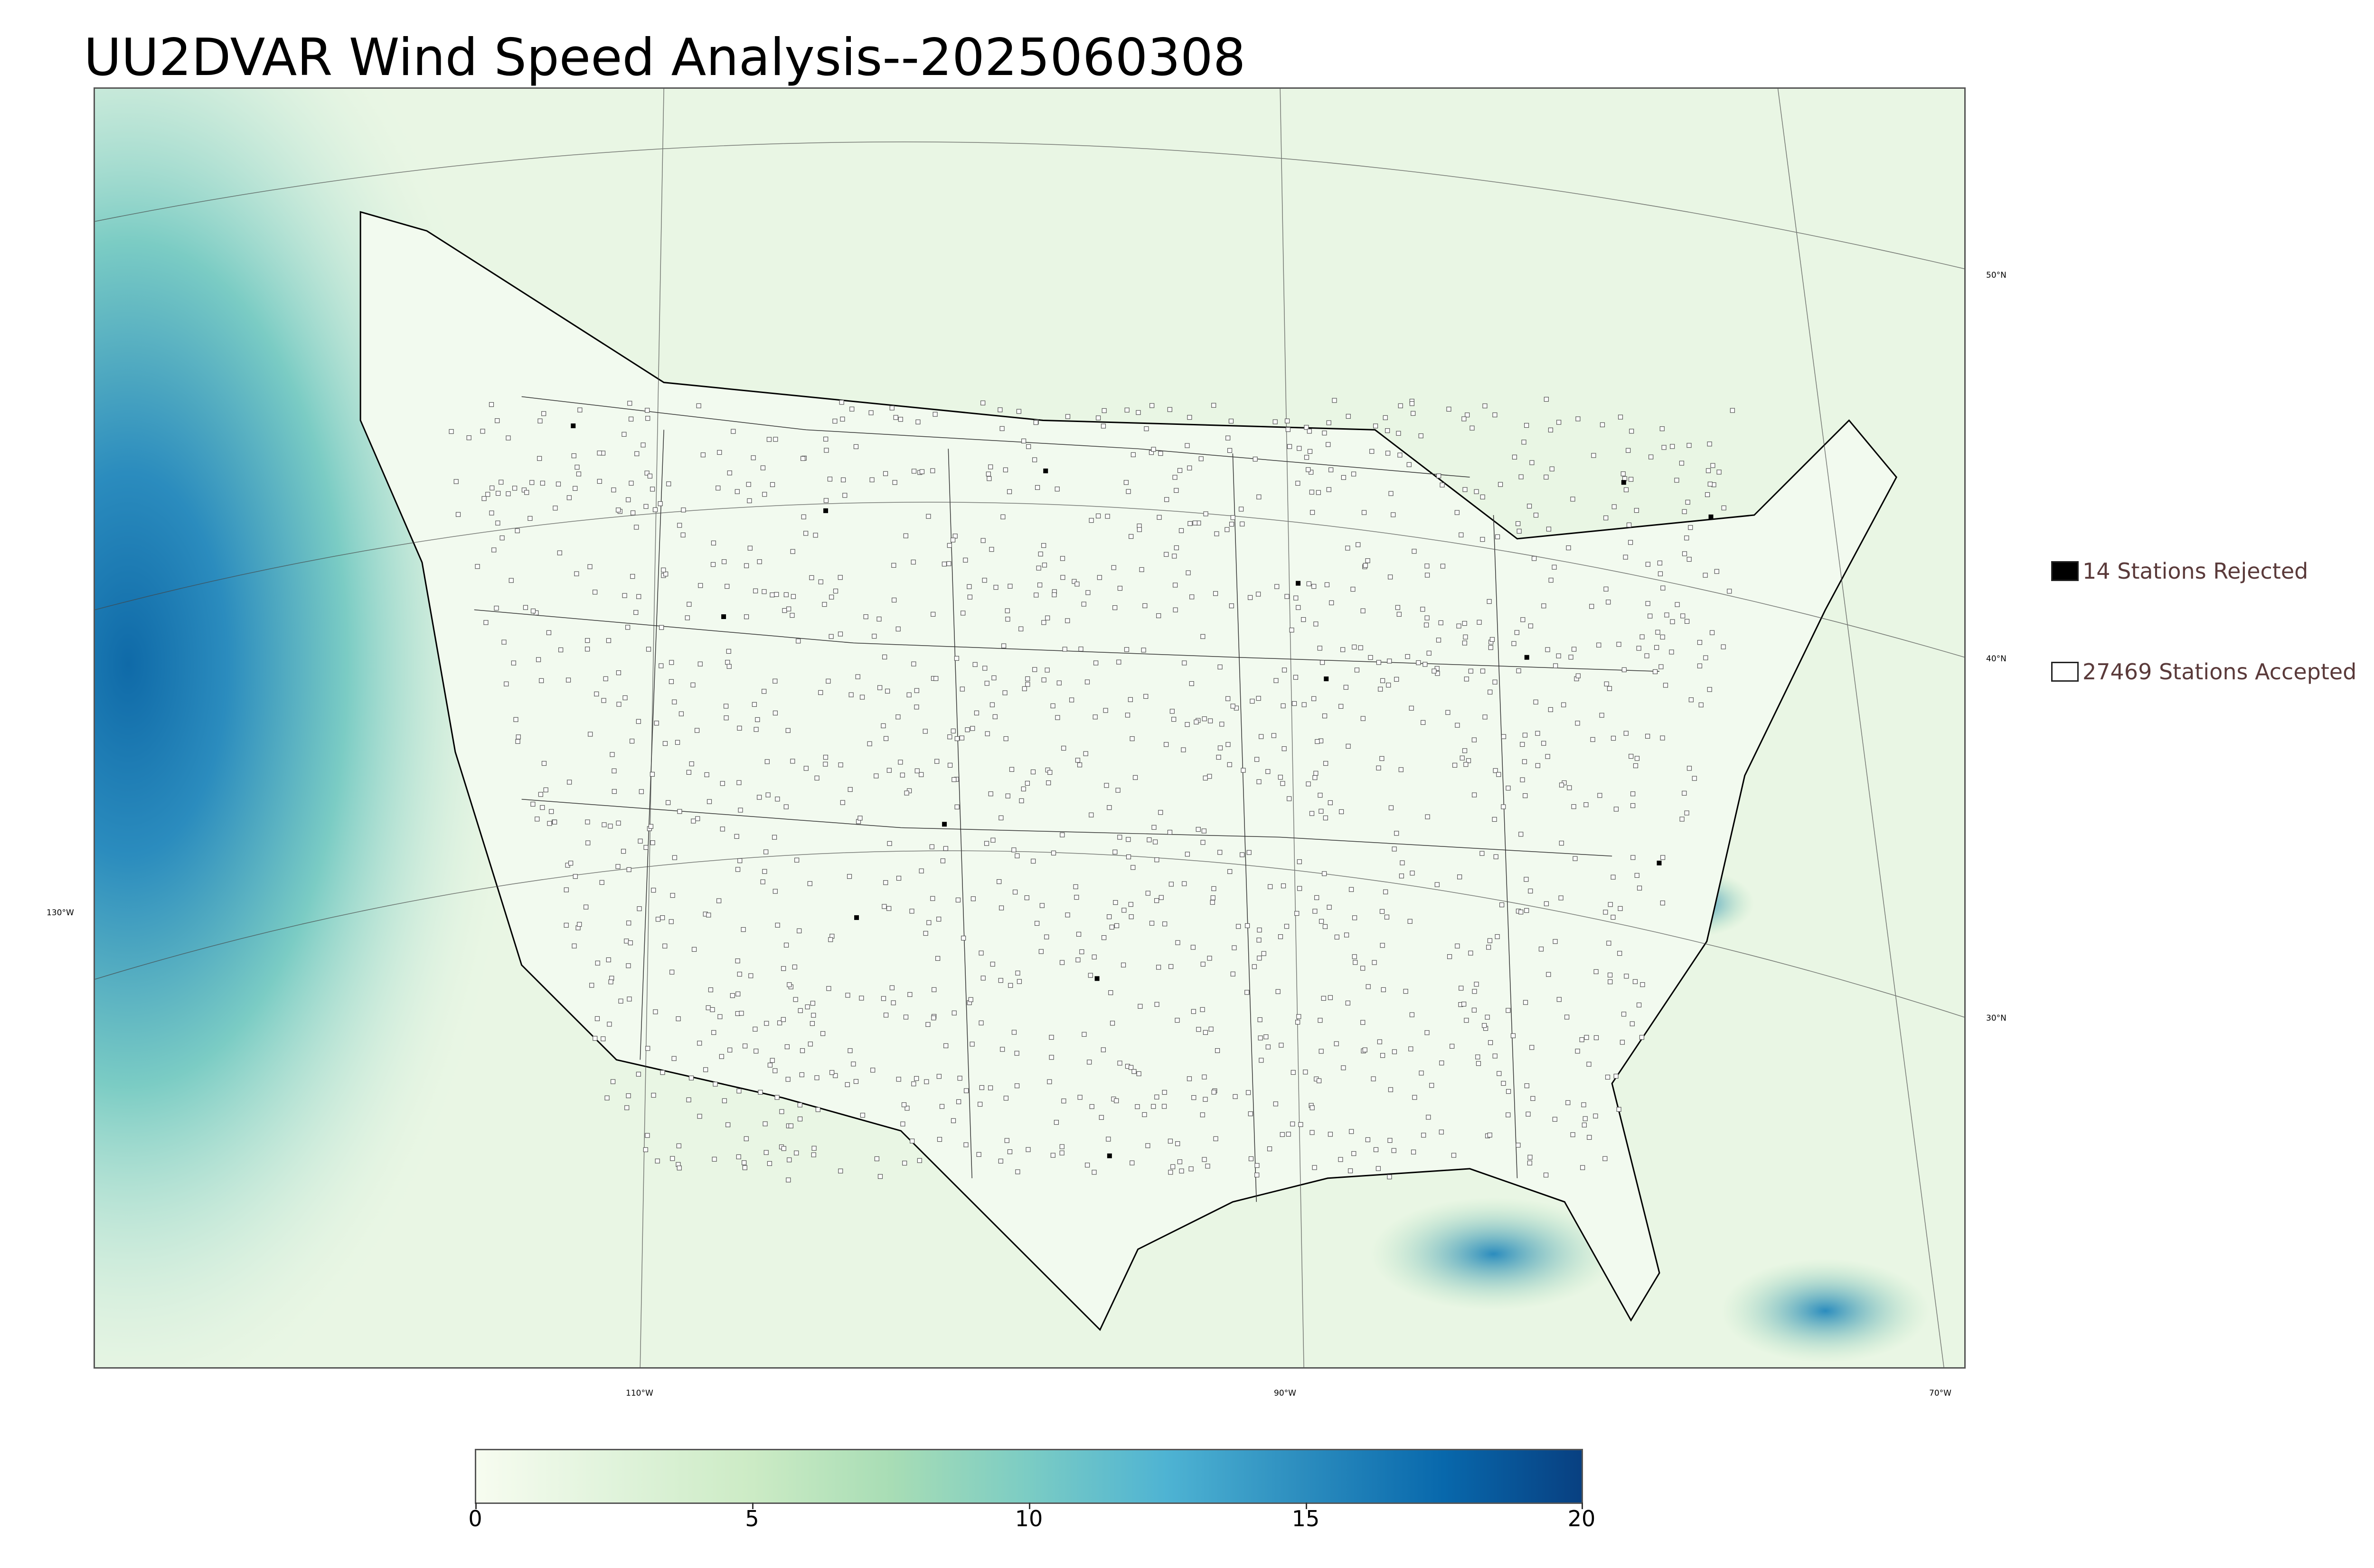 The width and height of the screenshot is (2374, 1568). Describe the element at coordinates (60, 913) in the screenshot. I see `lon-label-130w: 130°W` at that location.